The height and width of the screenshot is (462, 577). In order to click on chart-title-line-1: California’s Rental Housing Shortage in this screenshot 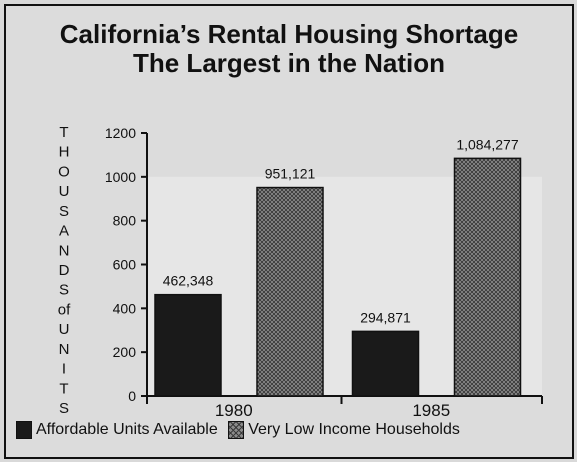, I will do `click(289, 34)`.